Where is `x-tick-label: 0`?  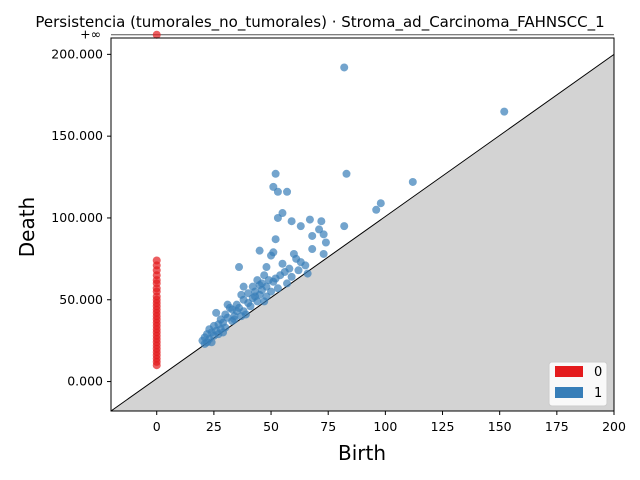
x-tick-label: 0 is located at coordinates (157, 426).